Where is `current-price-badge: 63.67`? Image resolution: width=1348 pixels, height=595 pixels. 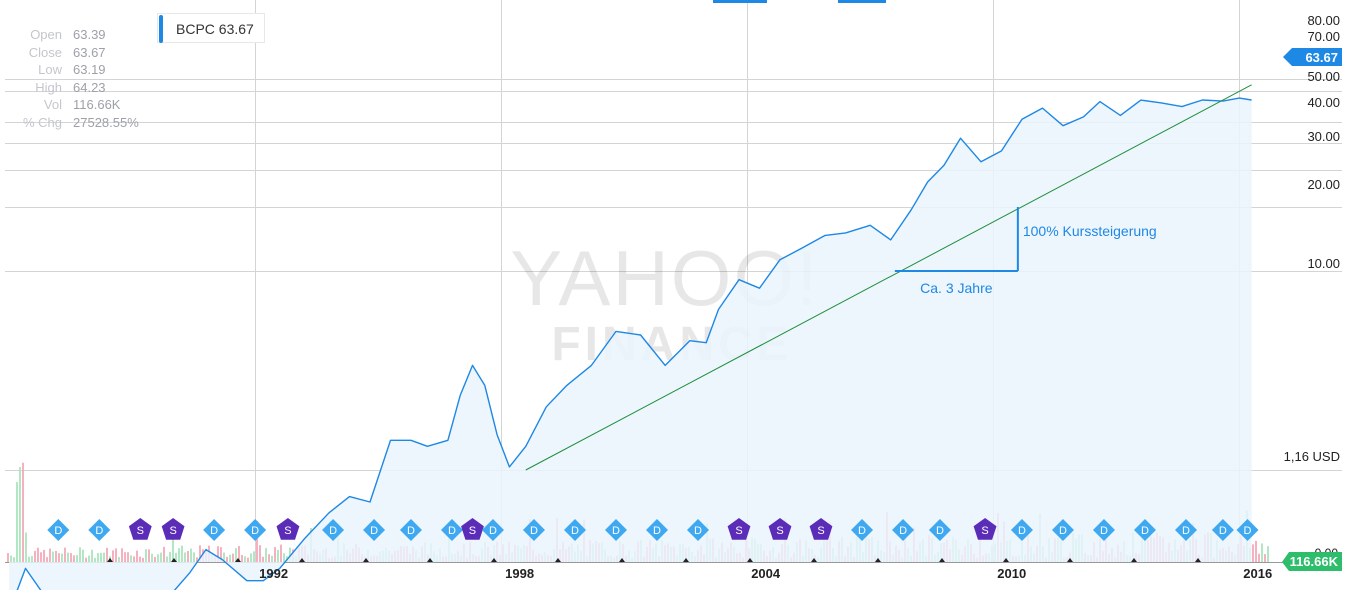
current-price-badge: 63.67 is located at coordinates (1312, 57).